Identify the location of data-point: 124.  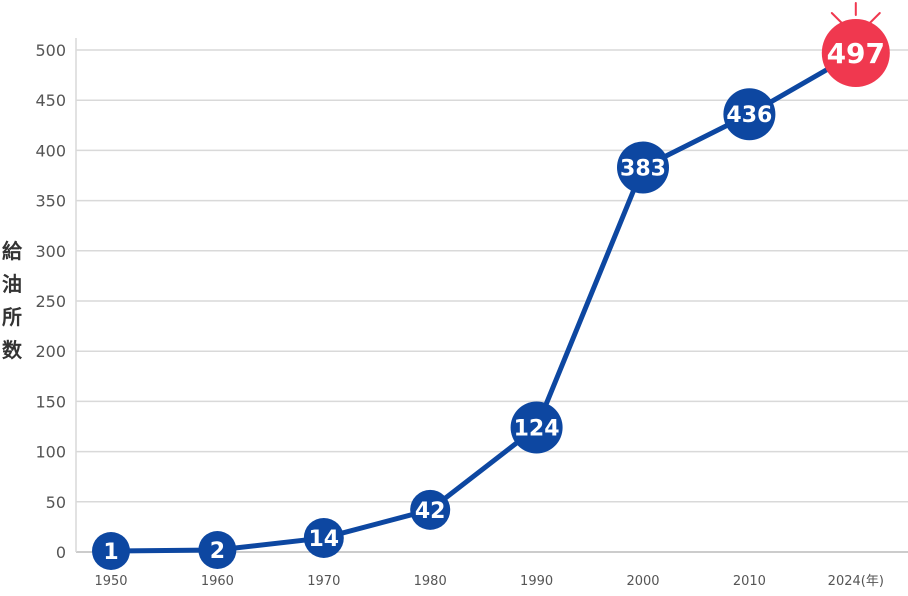
(536, 427).